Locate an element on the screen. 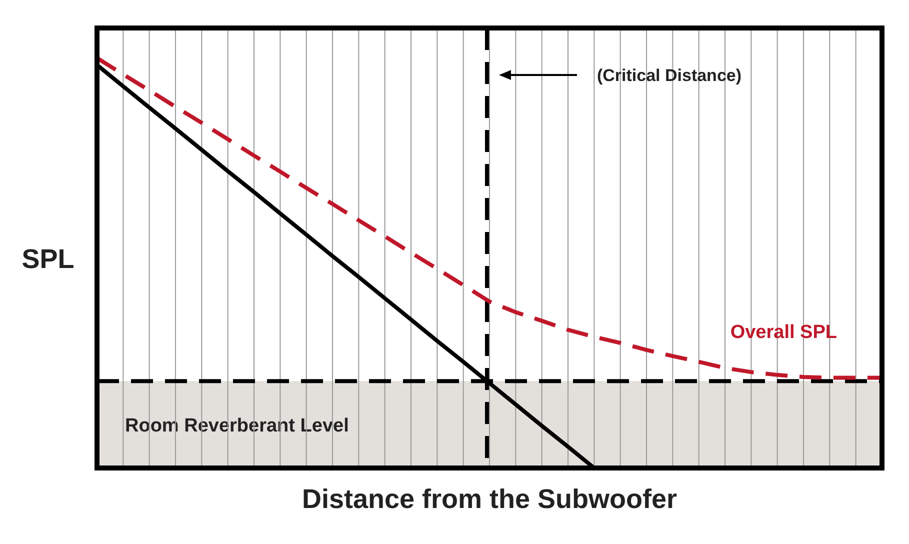 The width and height of the screenshot is (909, 544). y-axis-title: SPL is located at coordinates (48, 259).